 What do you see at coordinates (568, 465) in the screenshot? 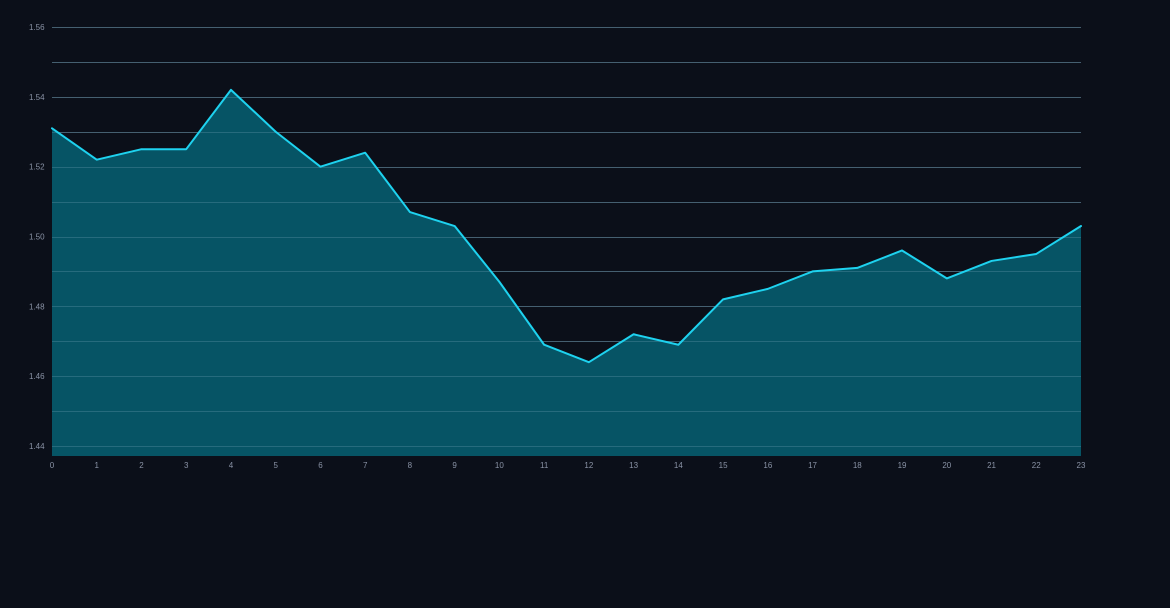
I see `x-axis-ticks: 0 1 2 3 4 5 6 7 8 9 10 11 12 13 14 15 16 17 18 19 20 21 22 23` at bounding box center [568, 465].